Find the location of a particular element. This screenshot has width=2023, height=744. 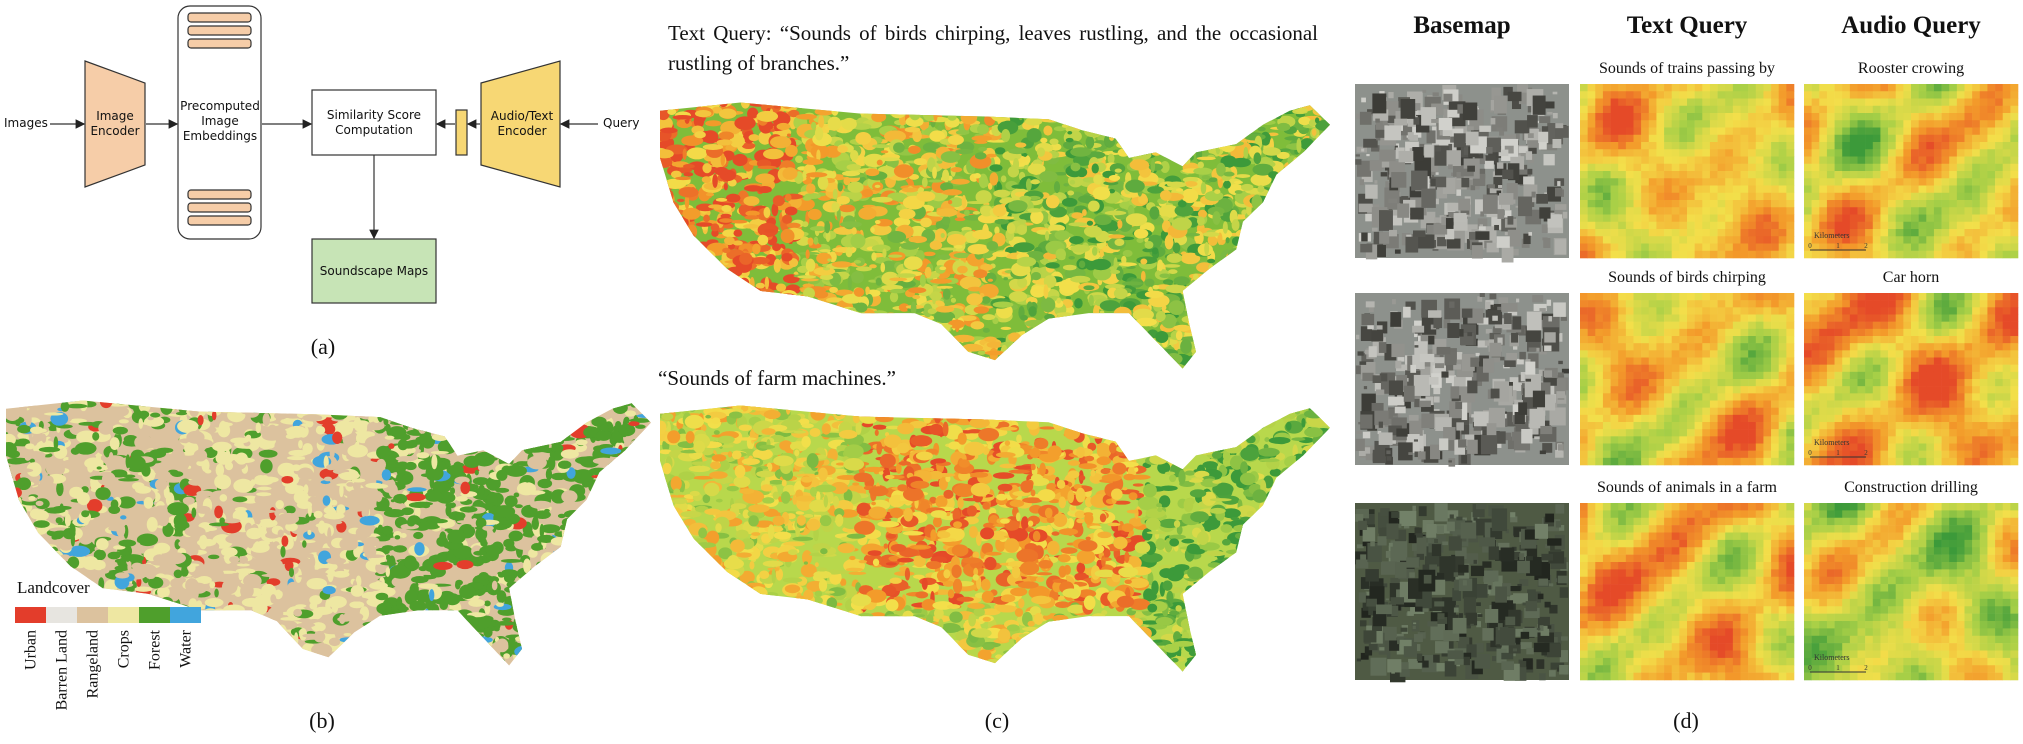

image-encoder-shape is located at coordinates (115, 124).